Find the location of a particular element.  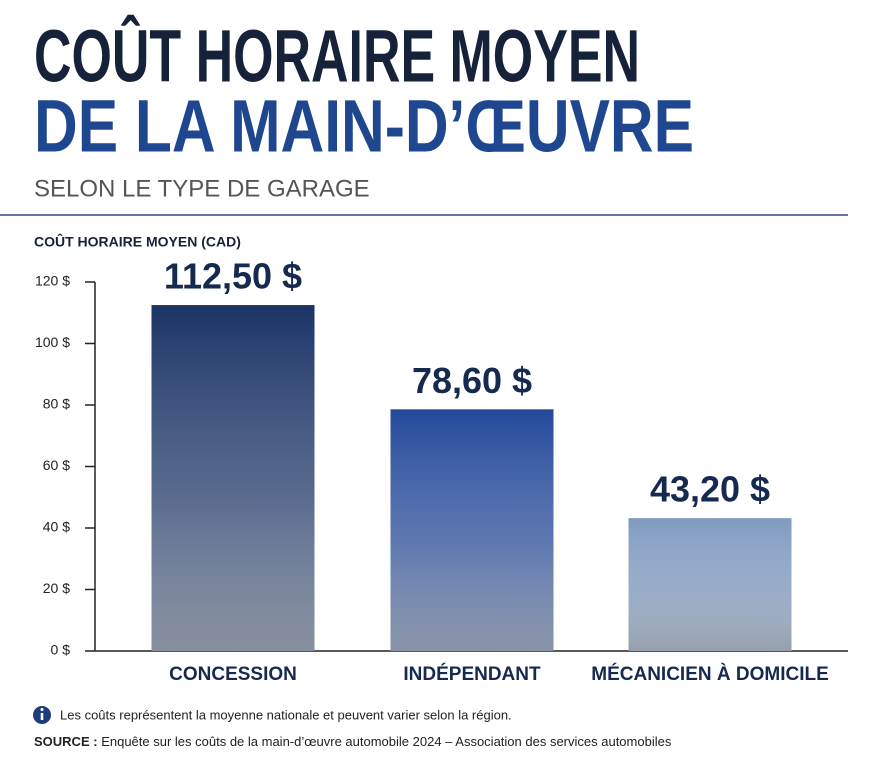

x-tick-label: CONCESSION is located at coordinates (233, 674).